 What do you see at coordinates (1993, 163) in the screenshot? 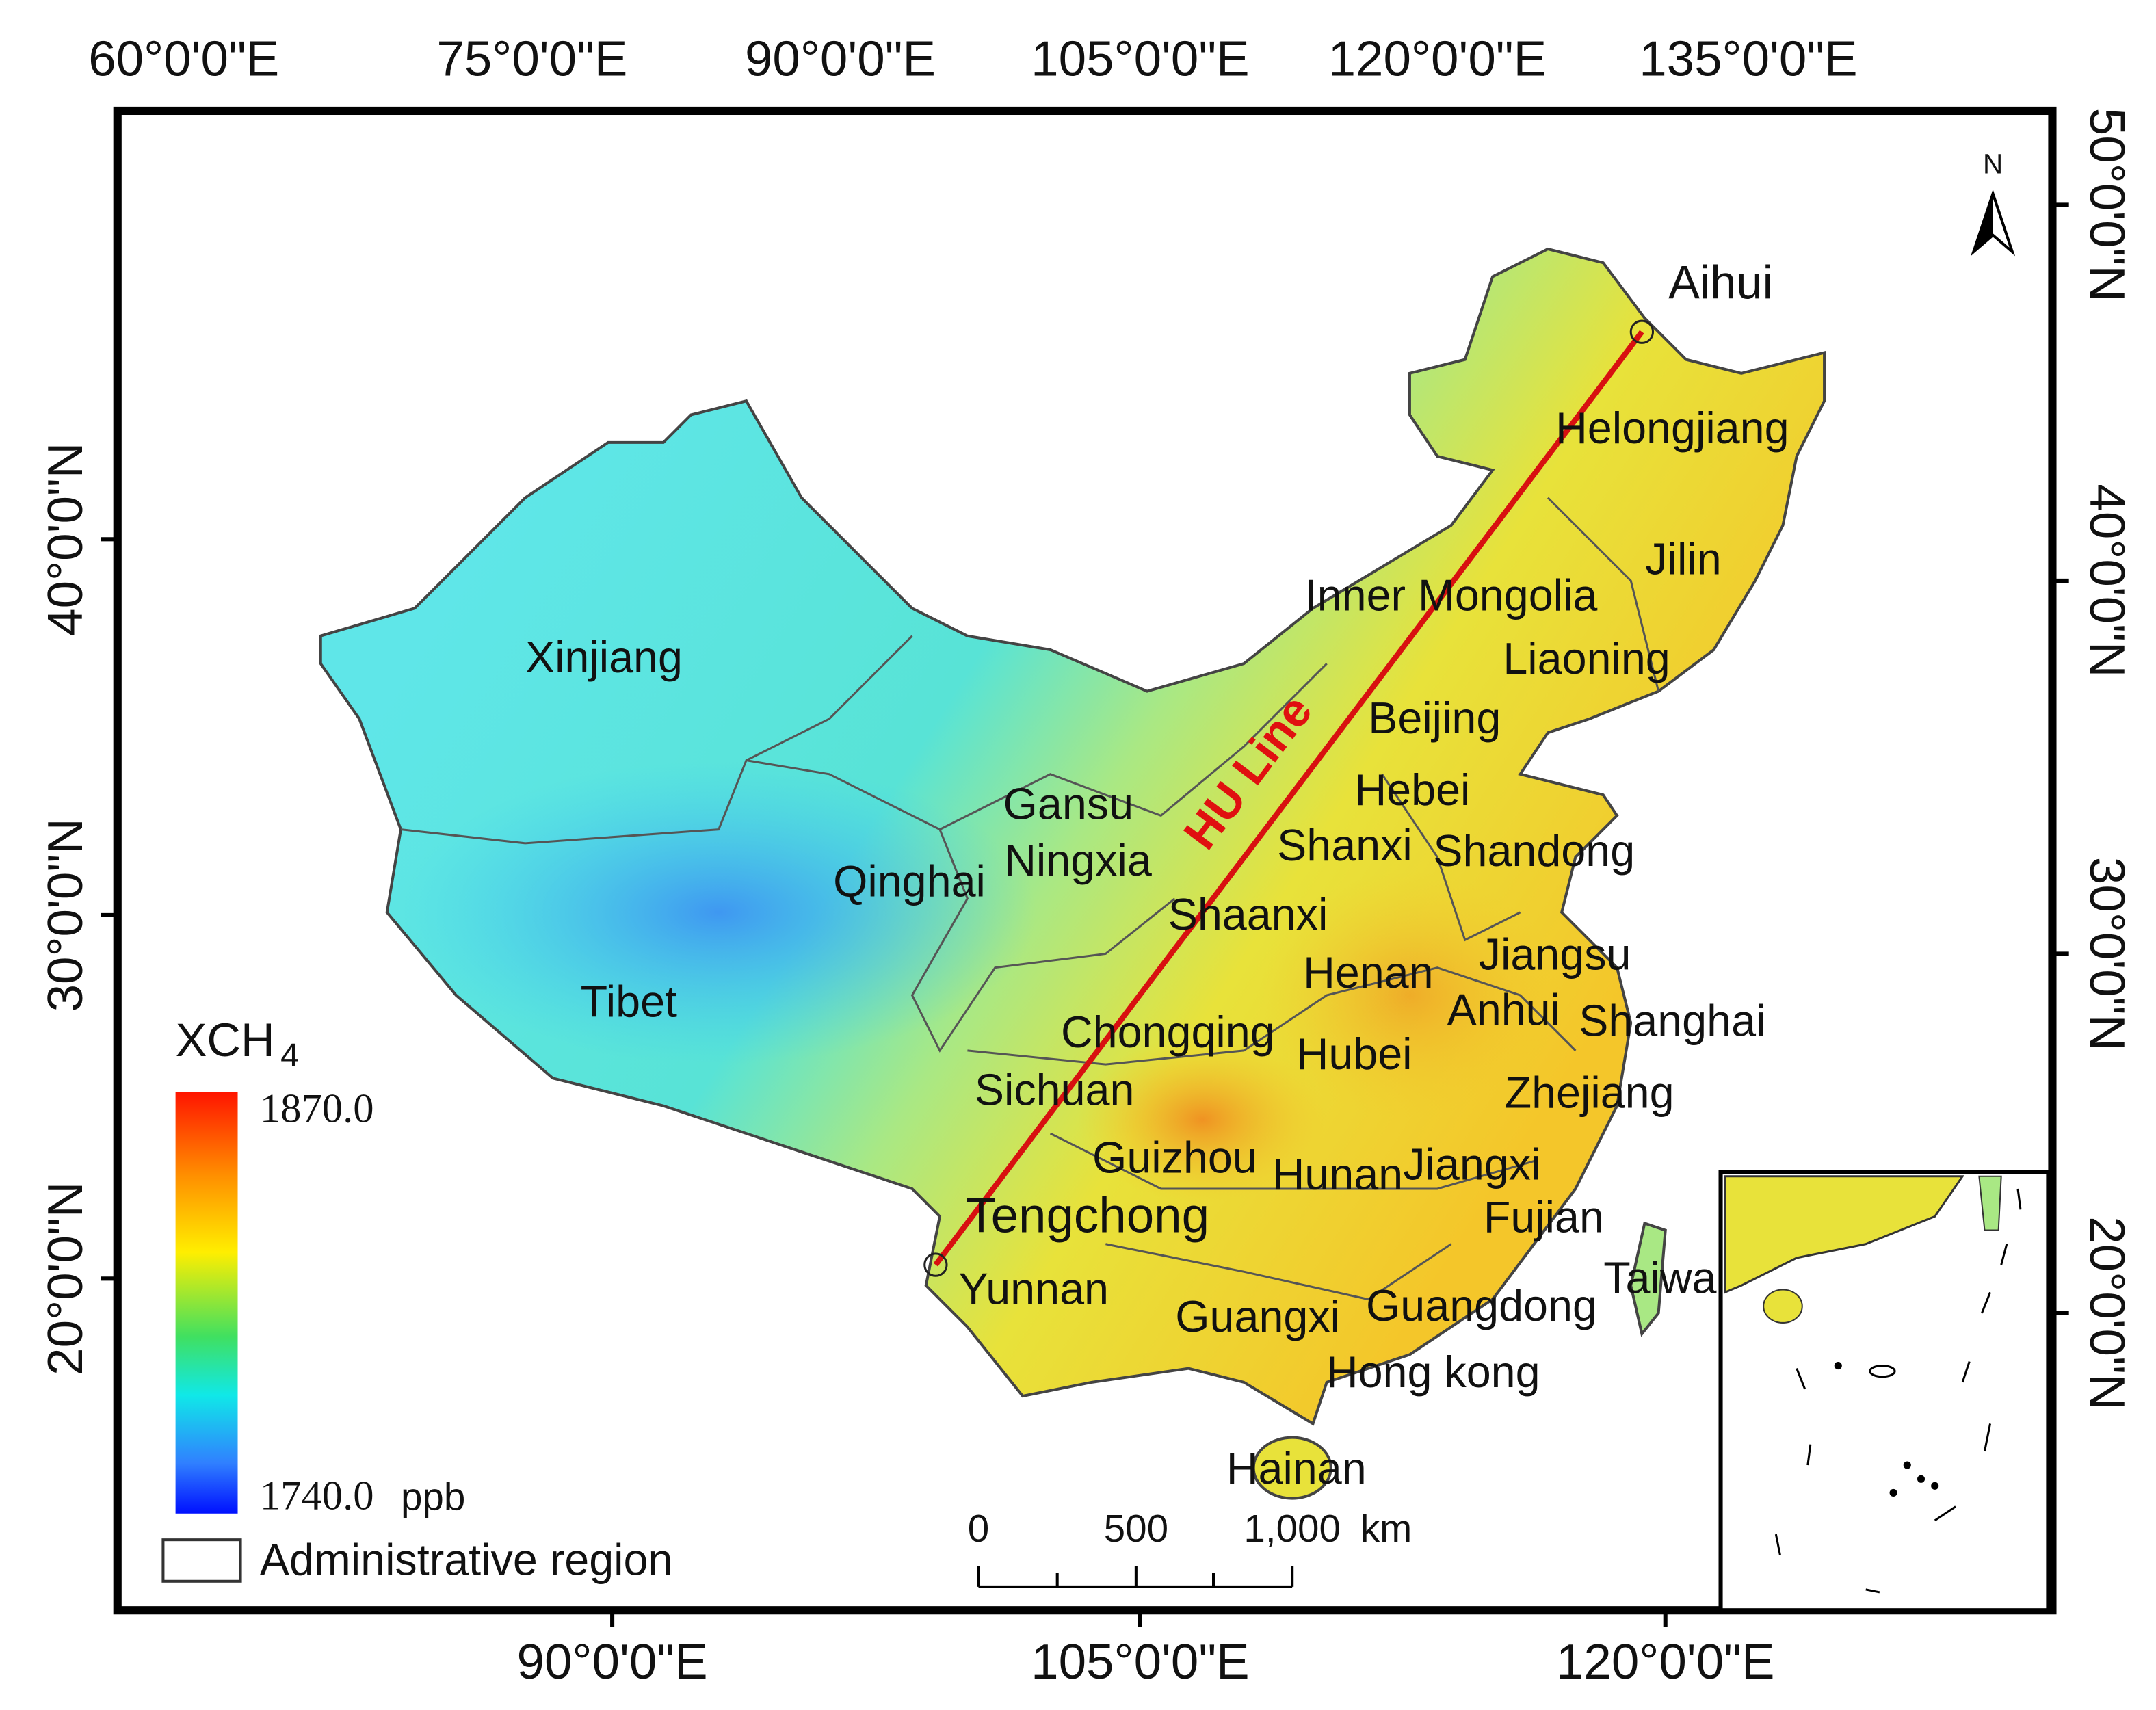
I see `north-label: N` at bounding box center [1993, 163].